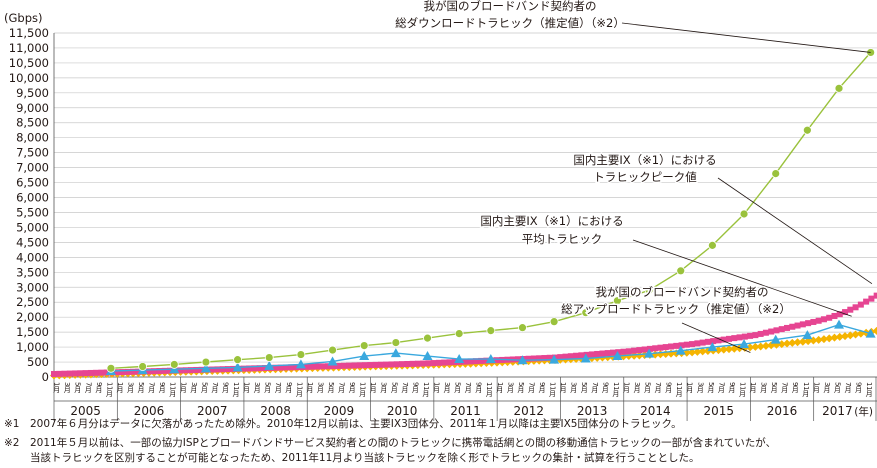 The image size is (877, 468). I want to click on y-tick-label: 2,500, so click(32, 302).